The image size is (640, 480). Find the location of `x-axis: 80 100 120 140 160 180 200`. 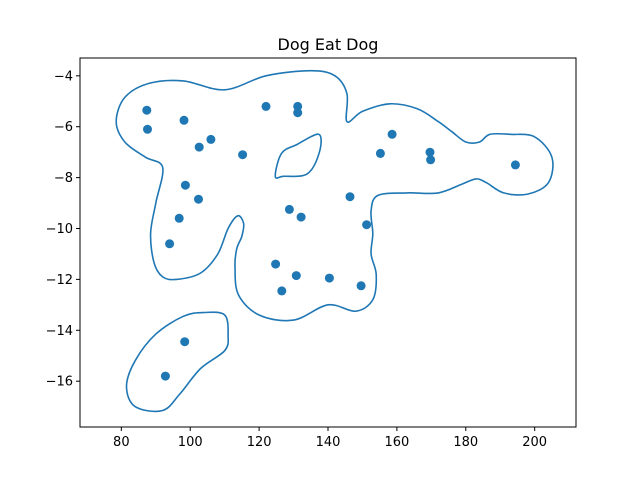

x-axis: 80 100 120 140 160 180 200 is located at coordinates (330, 438).